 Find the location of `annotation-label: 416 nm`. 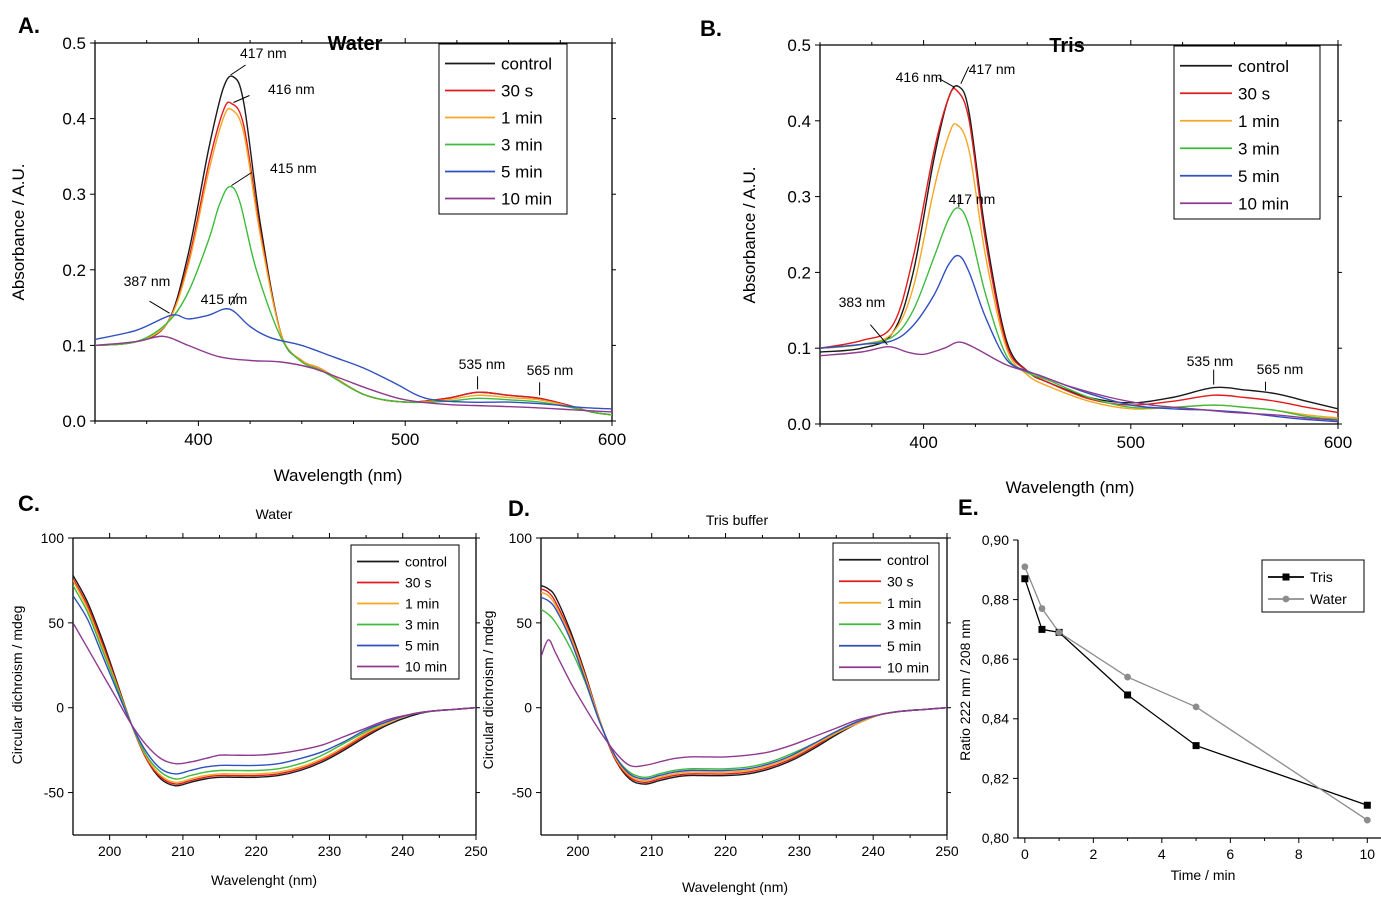

annotation-label: 416 nm is located at coordinates (291, 89).